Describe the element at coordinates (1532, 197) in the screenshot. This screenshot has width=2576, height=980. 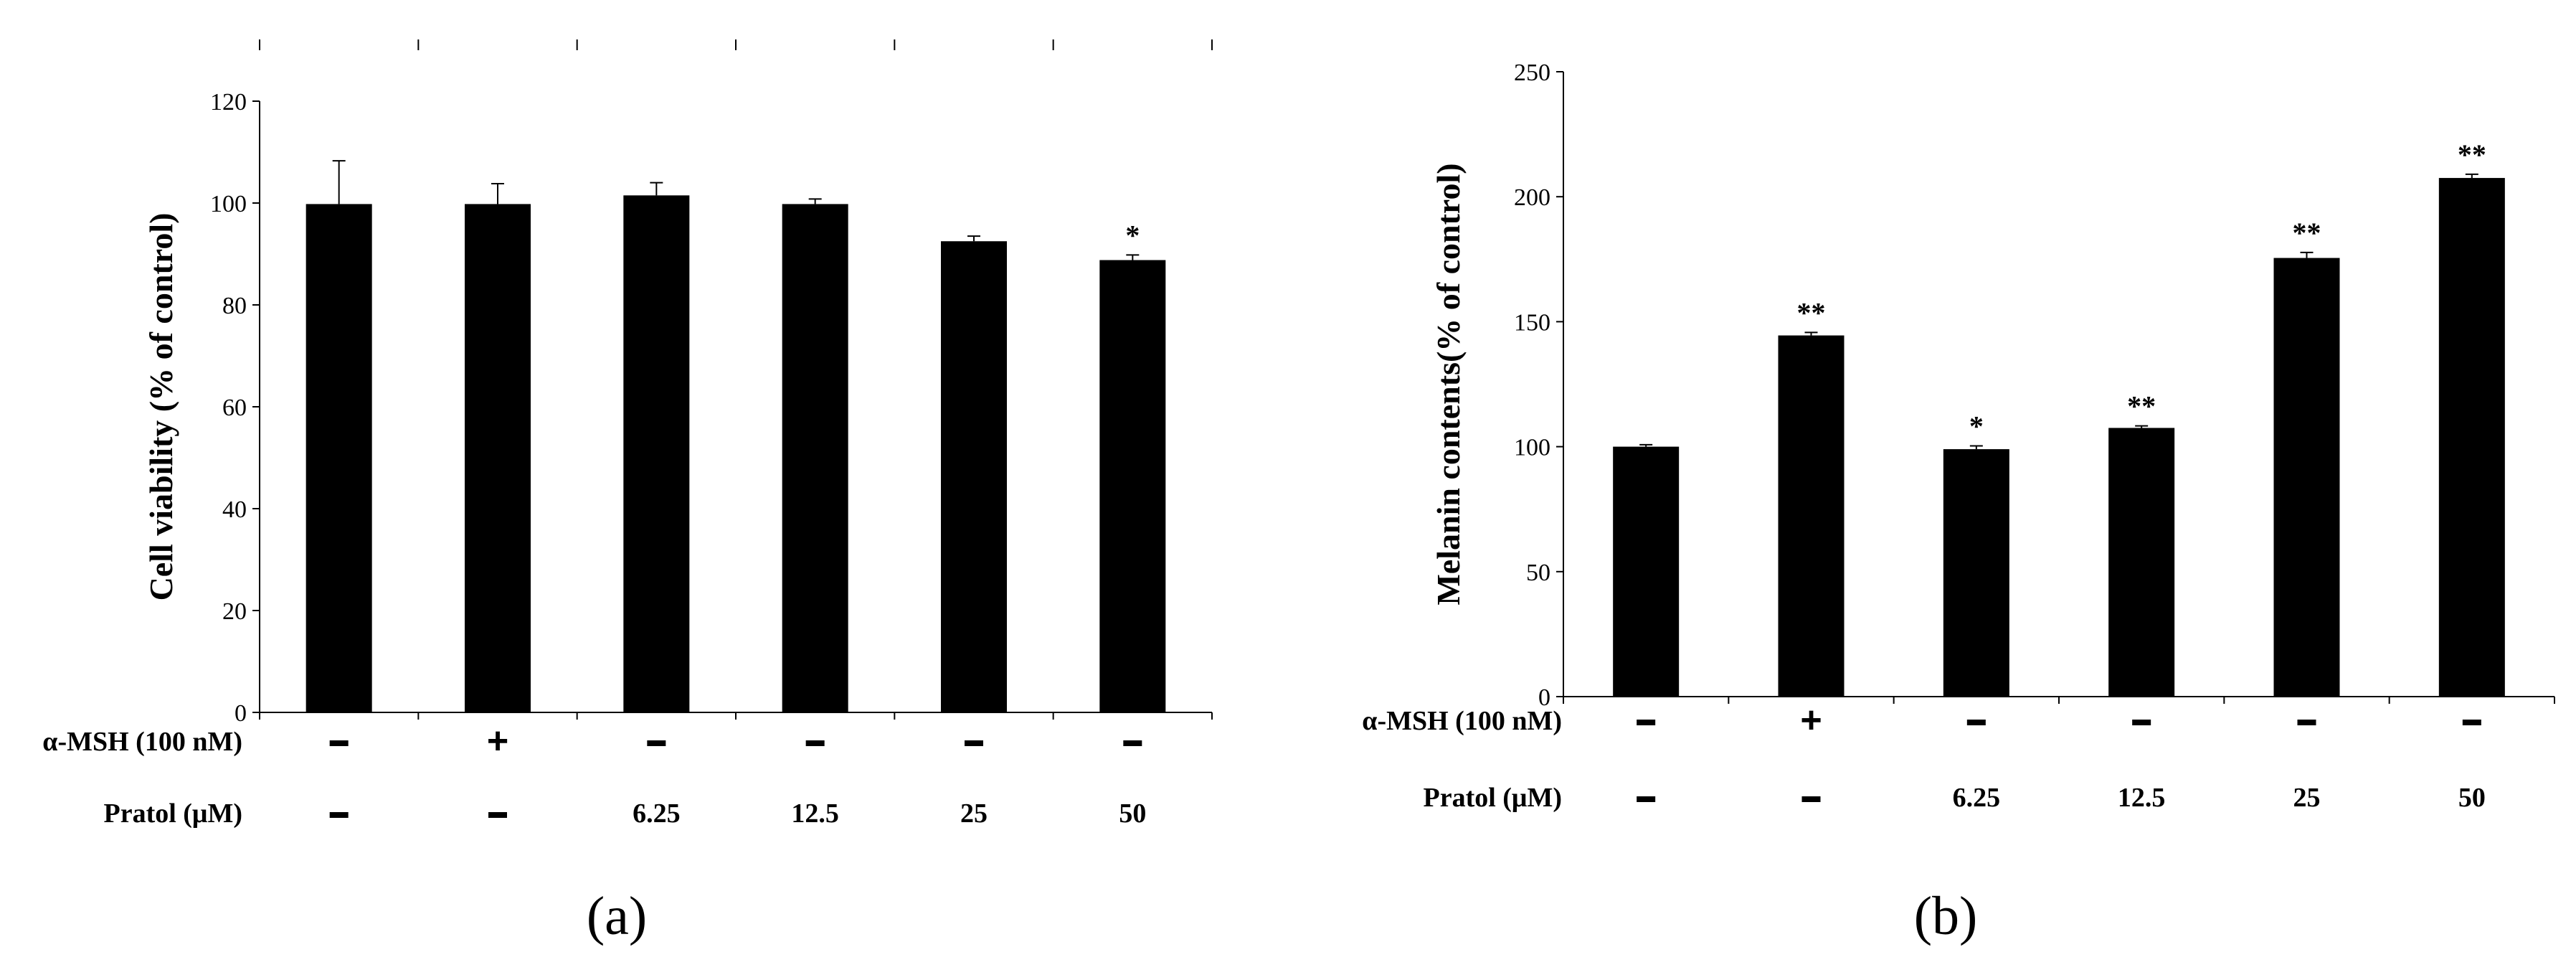
I see `y-tick-label: 200` at that location.